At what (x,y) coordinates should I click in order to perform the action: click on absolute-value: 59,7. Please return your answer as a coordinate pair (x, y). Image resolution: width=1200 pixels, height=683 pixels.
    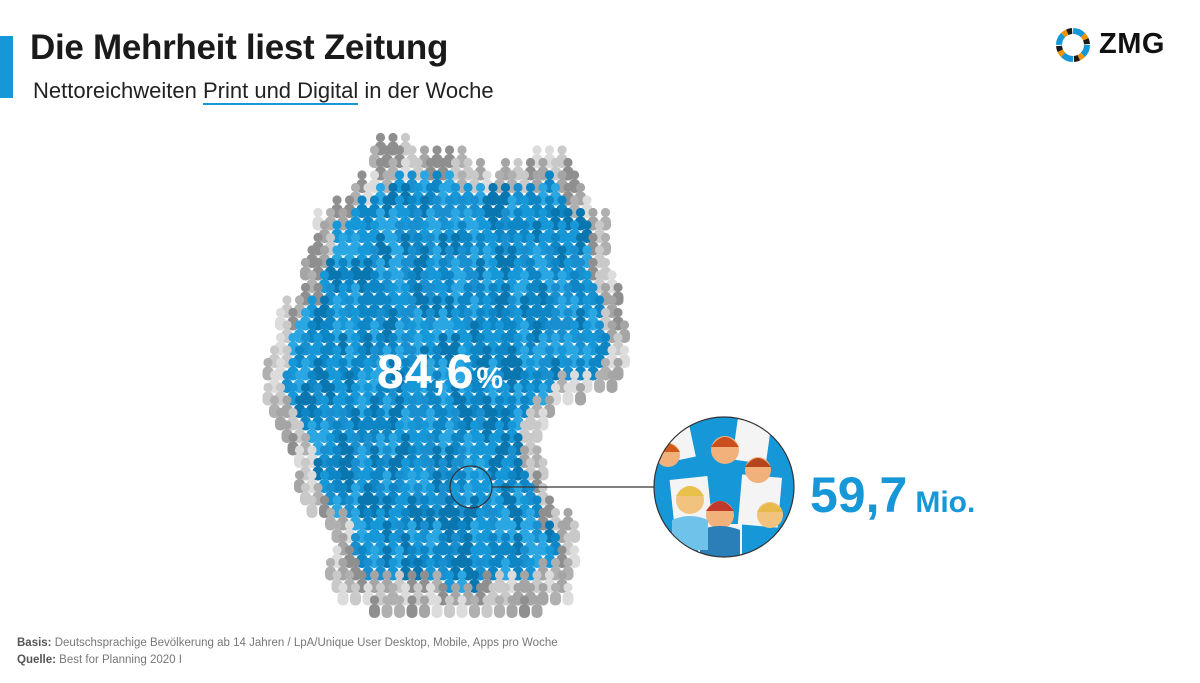
    Looking at the image, I should click on (859, 495).